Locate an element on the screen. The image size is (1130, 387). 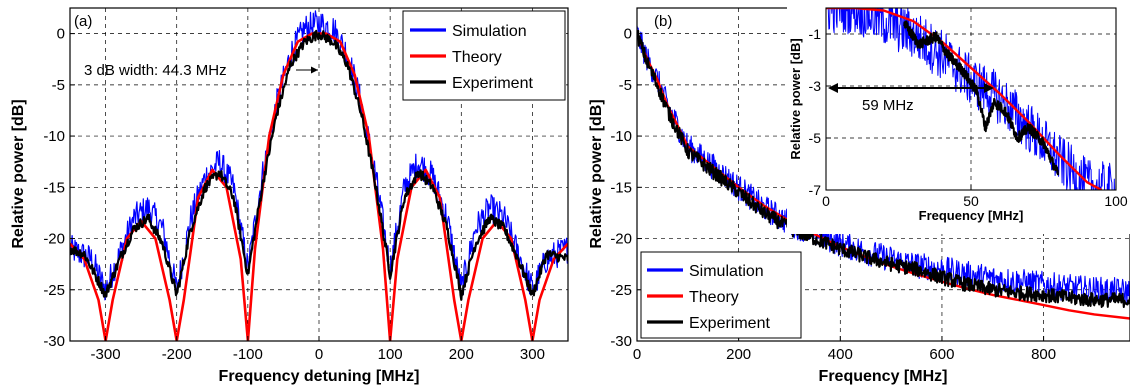
inset-series-simulation is located at coordinates (971, 99).